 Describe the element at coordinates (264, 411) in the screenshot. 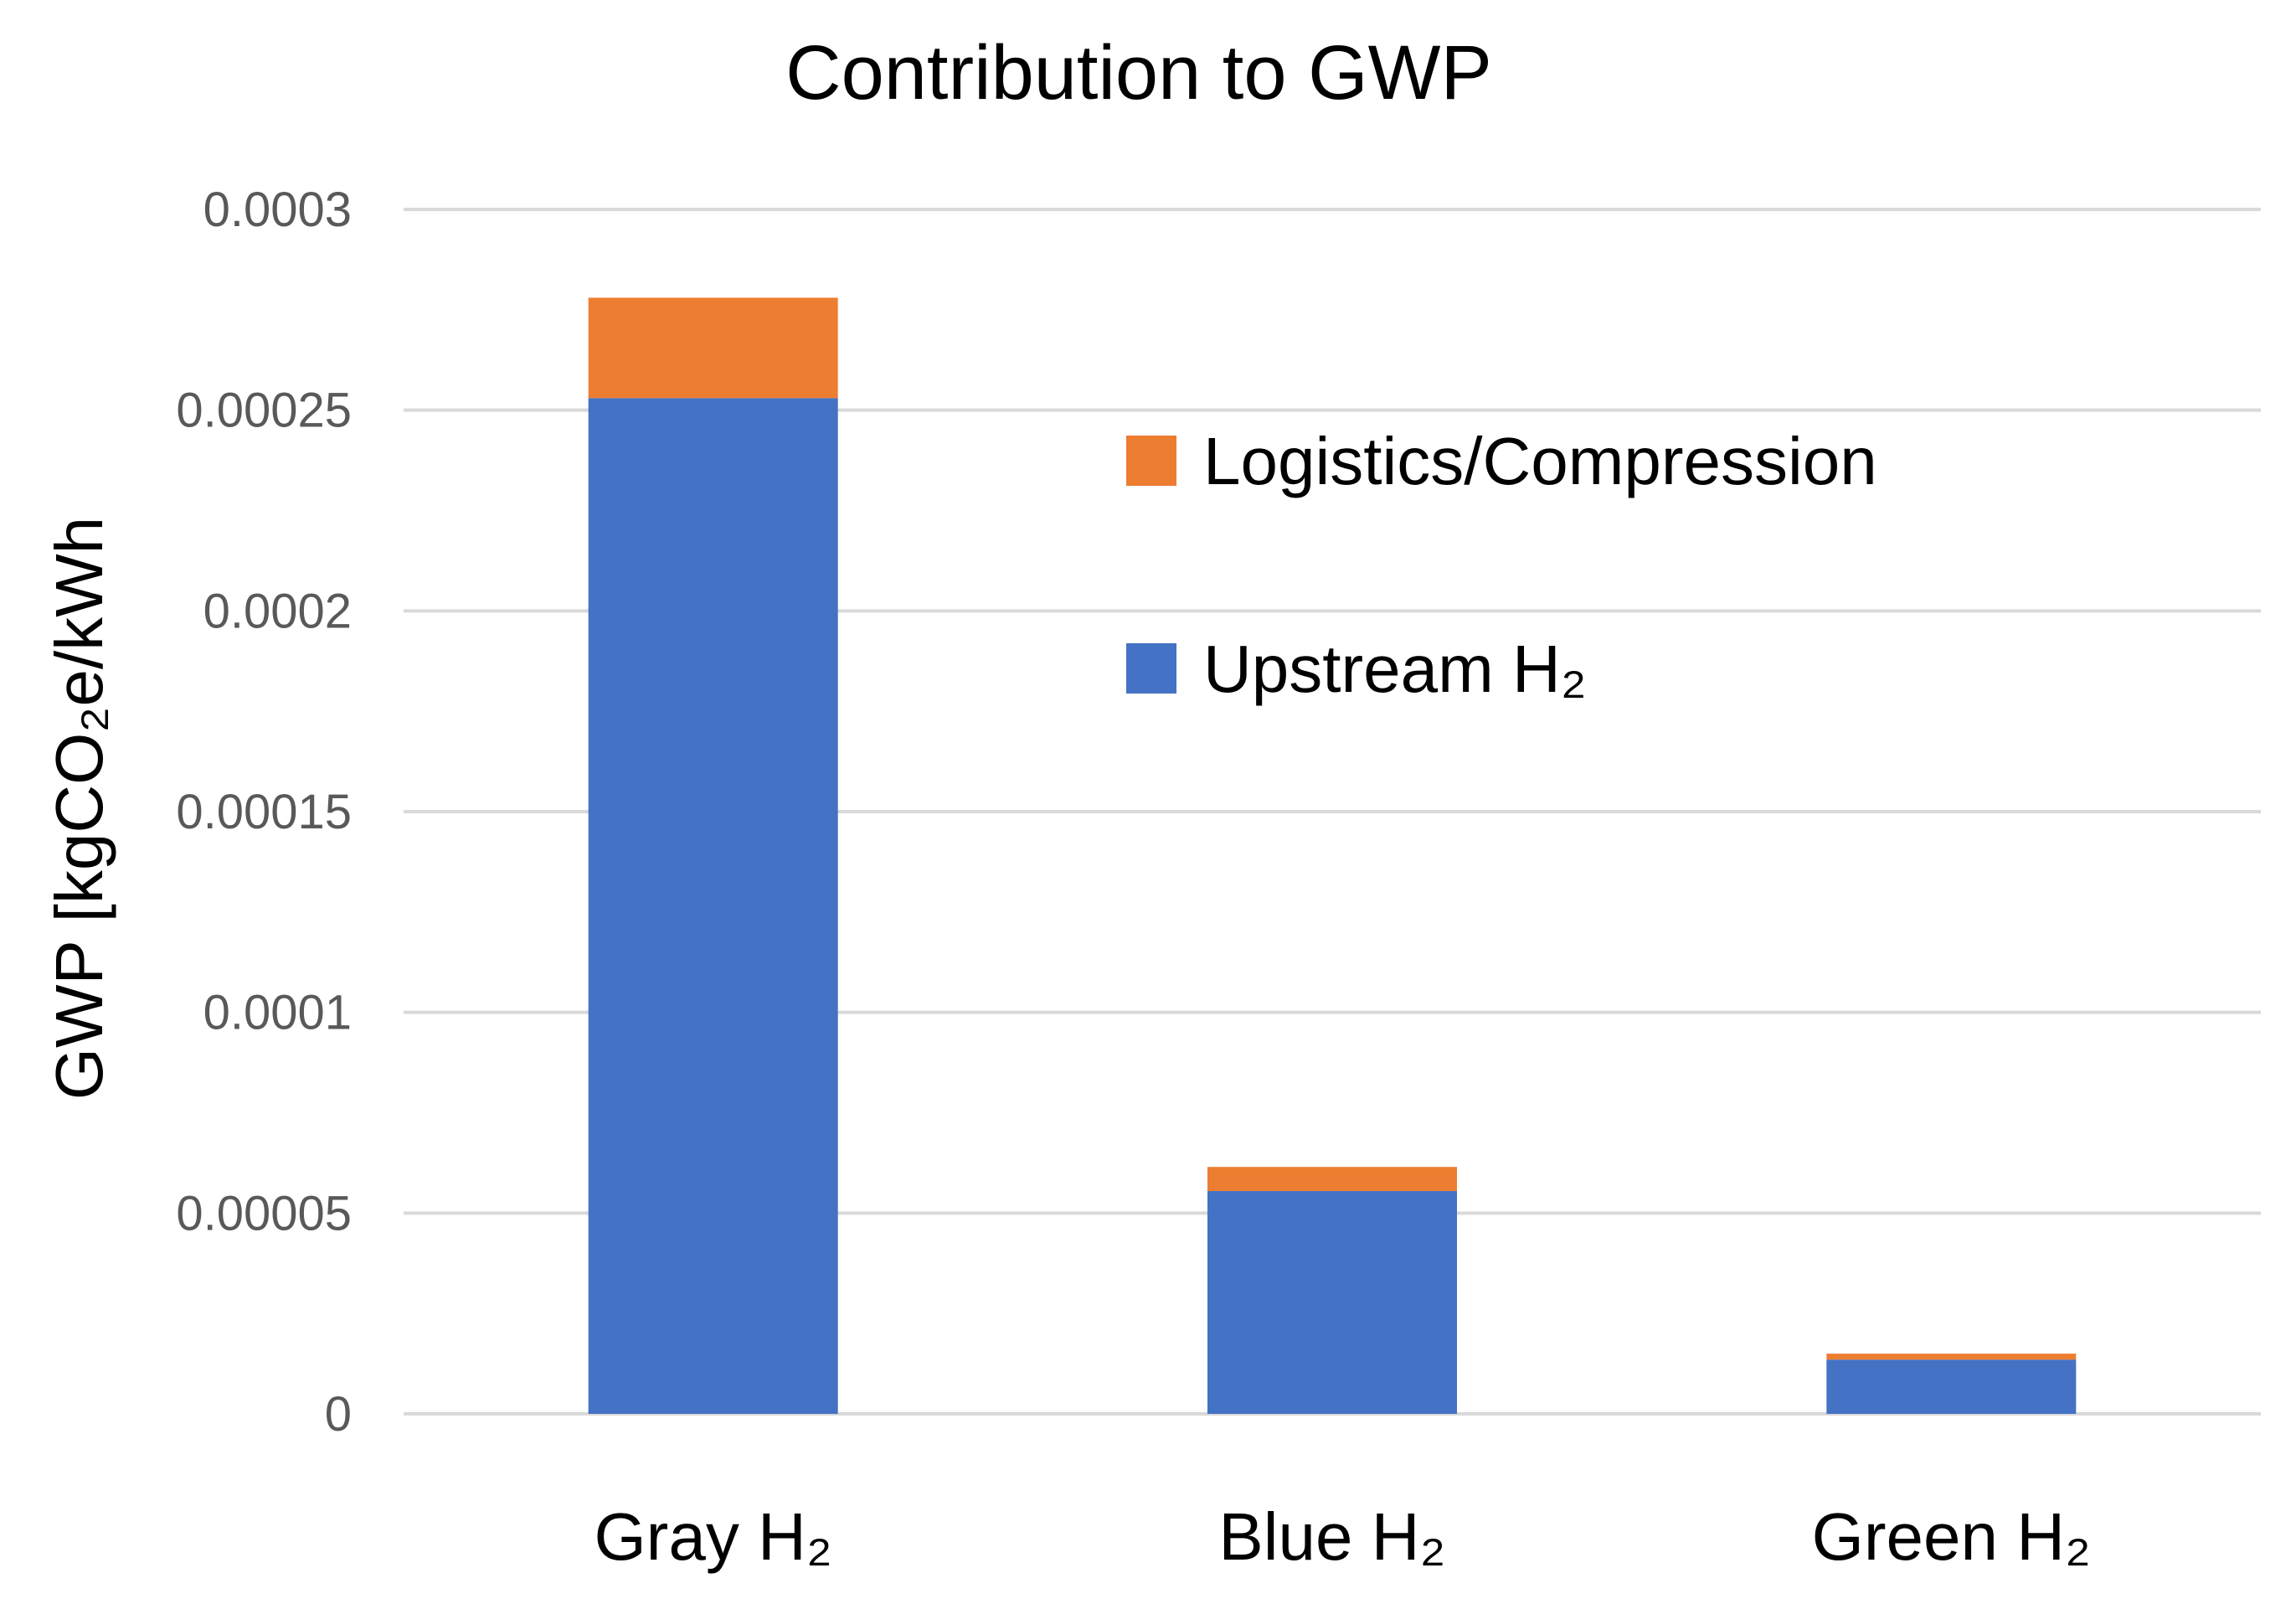

I see `y-tick-label: 0.00025` at that location.